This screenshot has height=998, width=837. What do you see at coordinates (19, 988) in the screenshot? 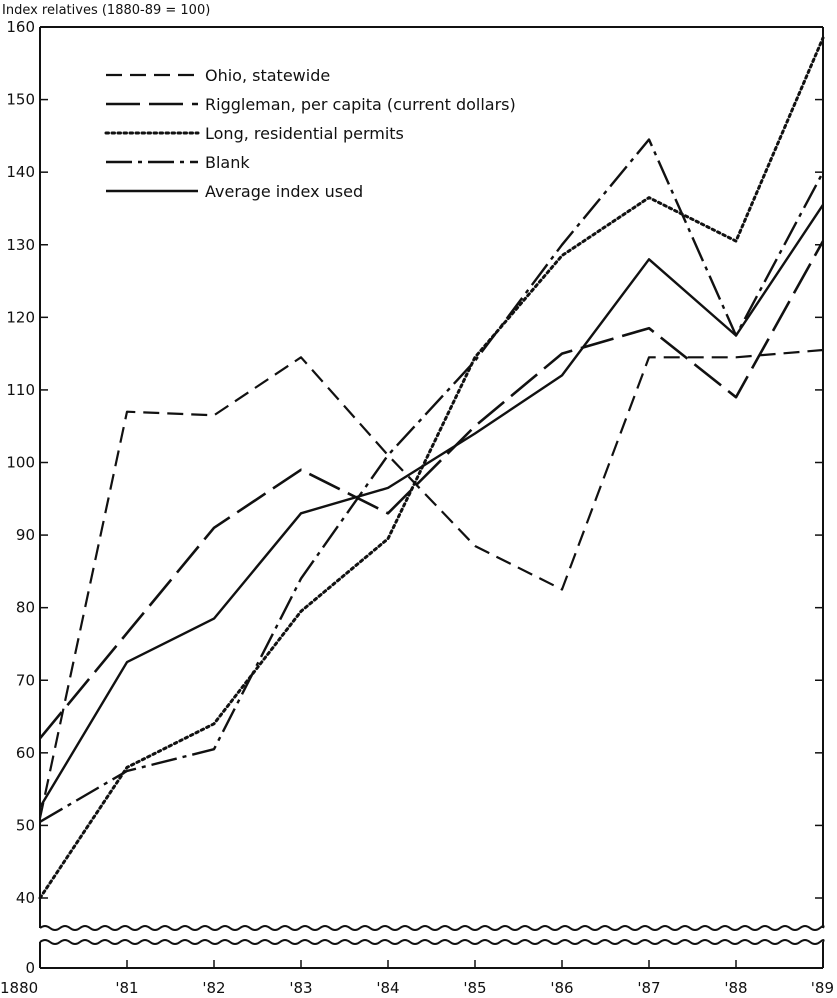
I see `x-tick-label: 1880` at bounding box center [19, 988].